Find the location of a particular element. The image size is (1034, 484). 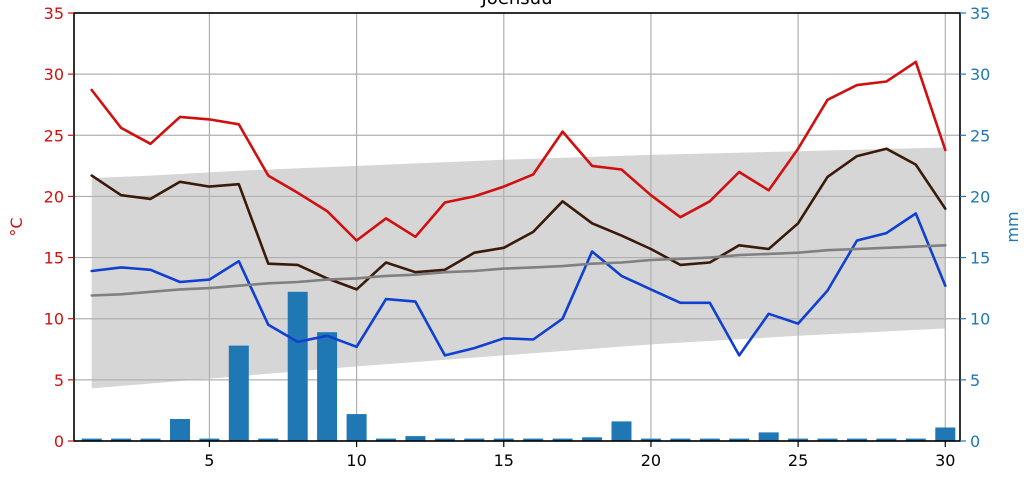

x-tick-label-25: 25 is located at coordinates (798, 460).